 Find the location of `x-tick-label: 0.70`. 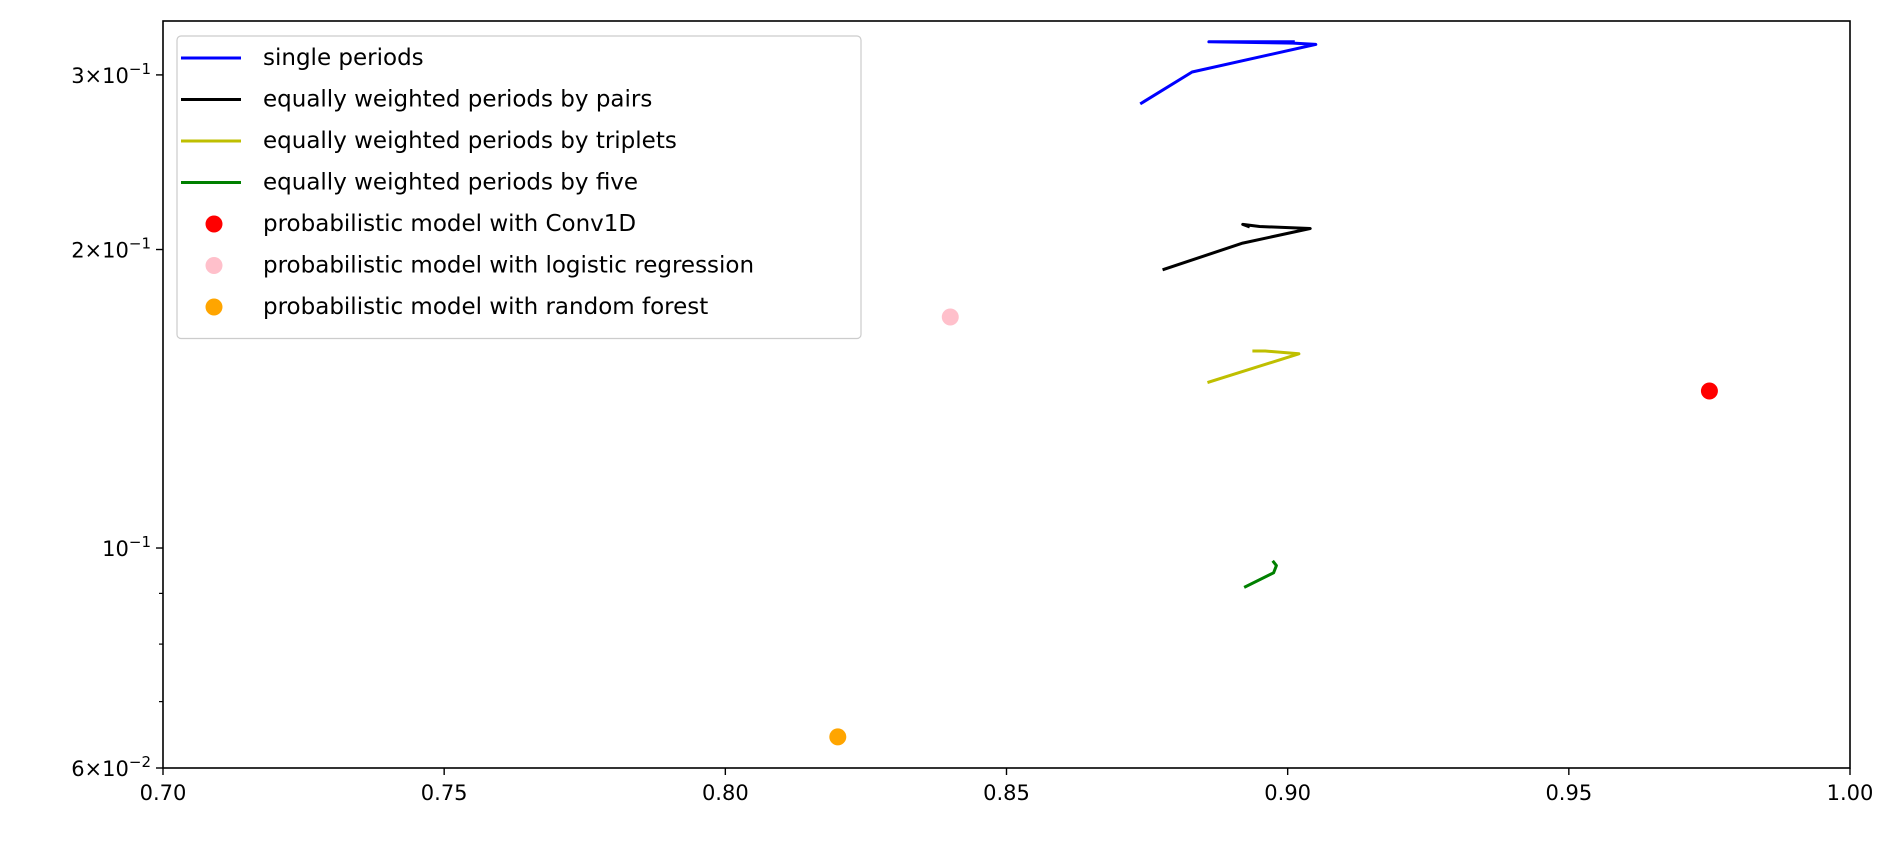

x-tick-label: 0.70 is located at coordinates (163, 793).